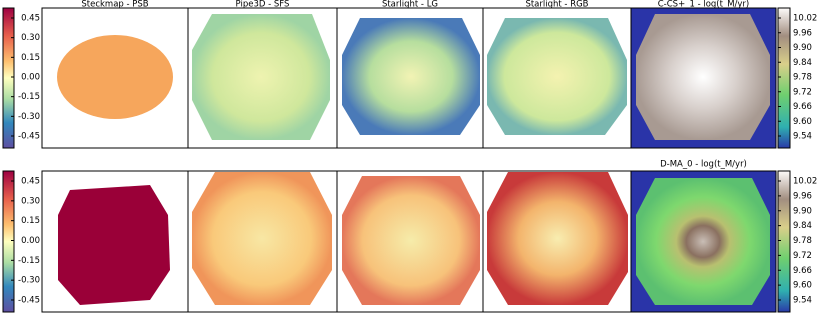  What do you see at coordinates (703, 5) in the screenshot?
I see `panel-title: C-CS+_1 - log(t_M/yr)` at bounding box center [703, 5].